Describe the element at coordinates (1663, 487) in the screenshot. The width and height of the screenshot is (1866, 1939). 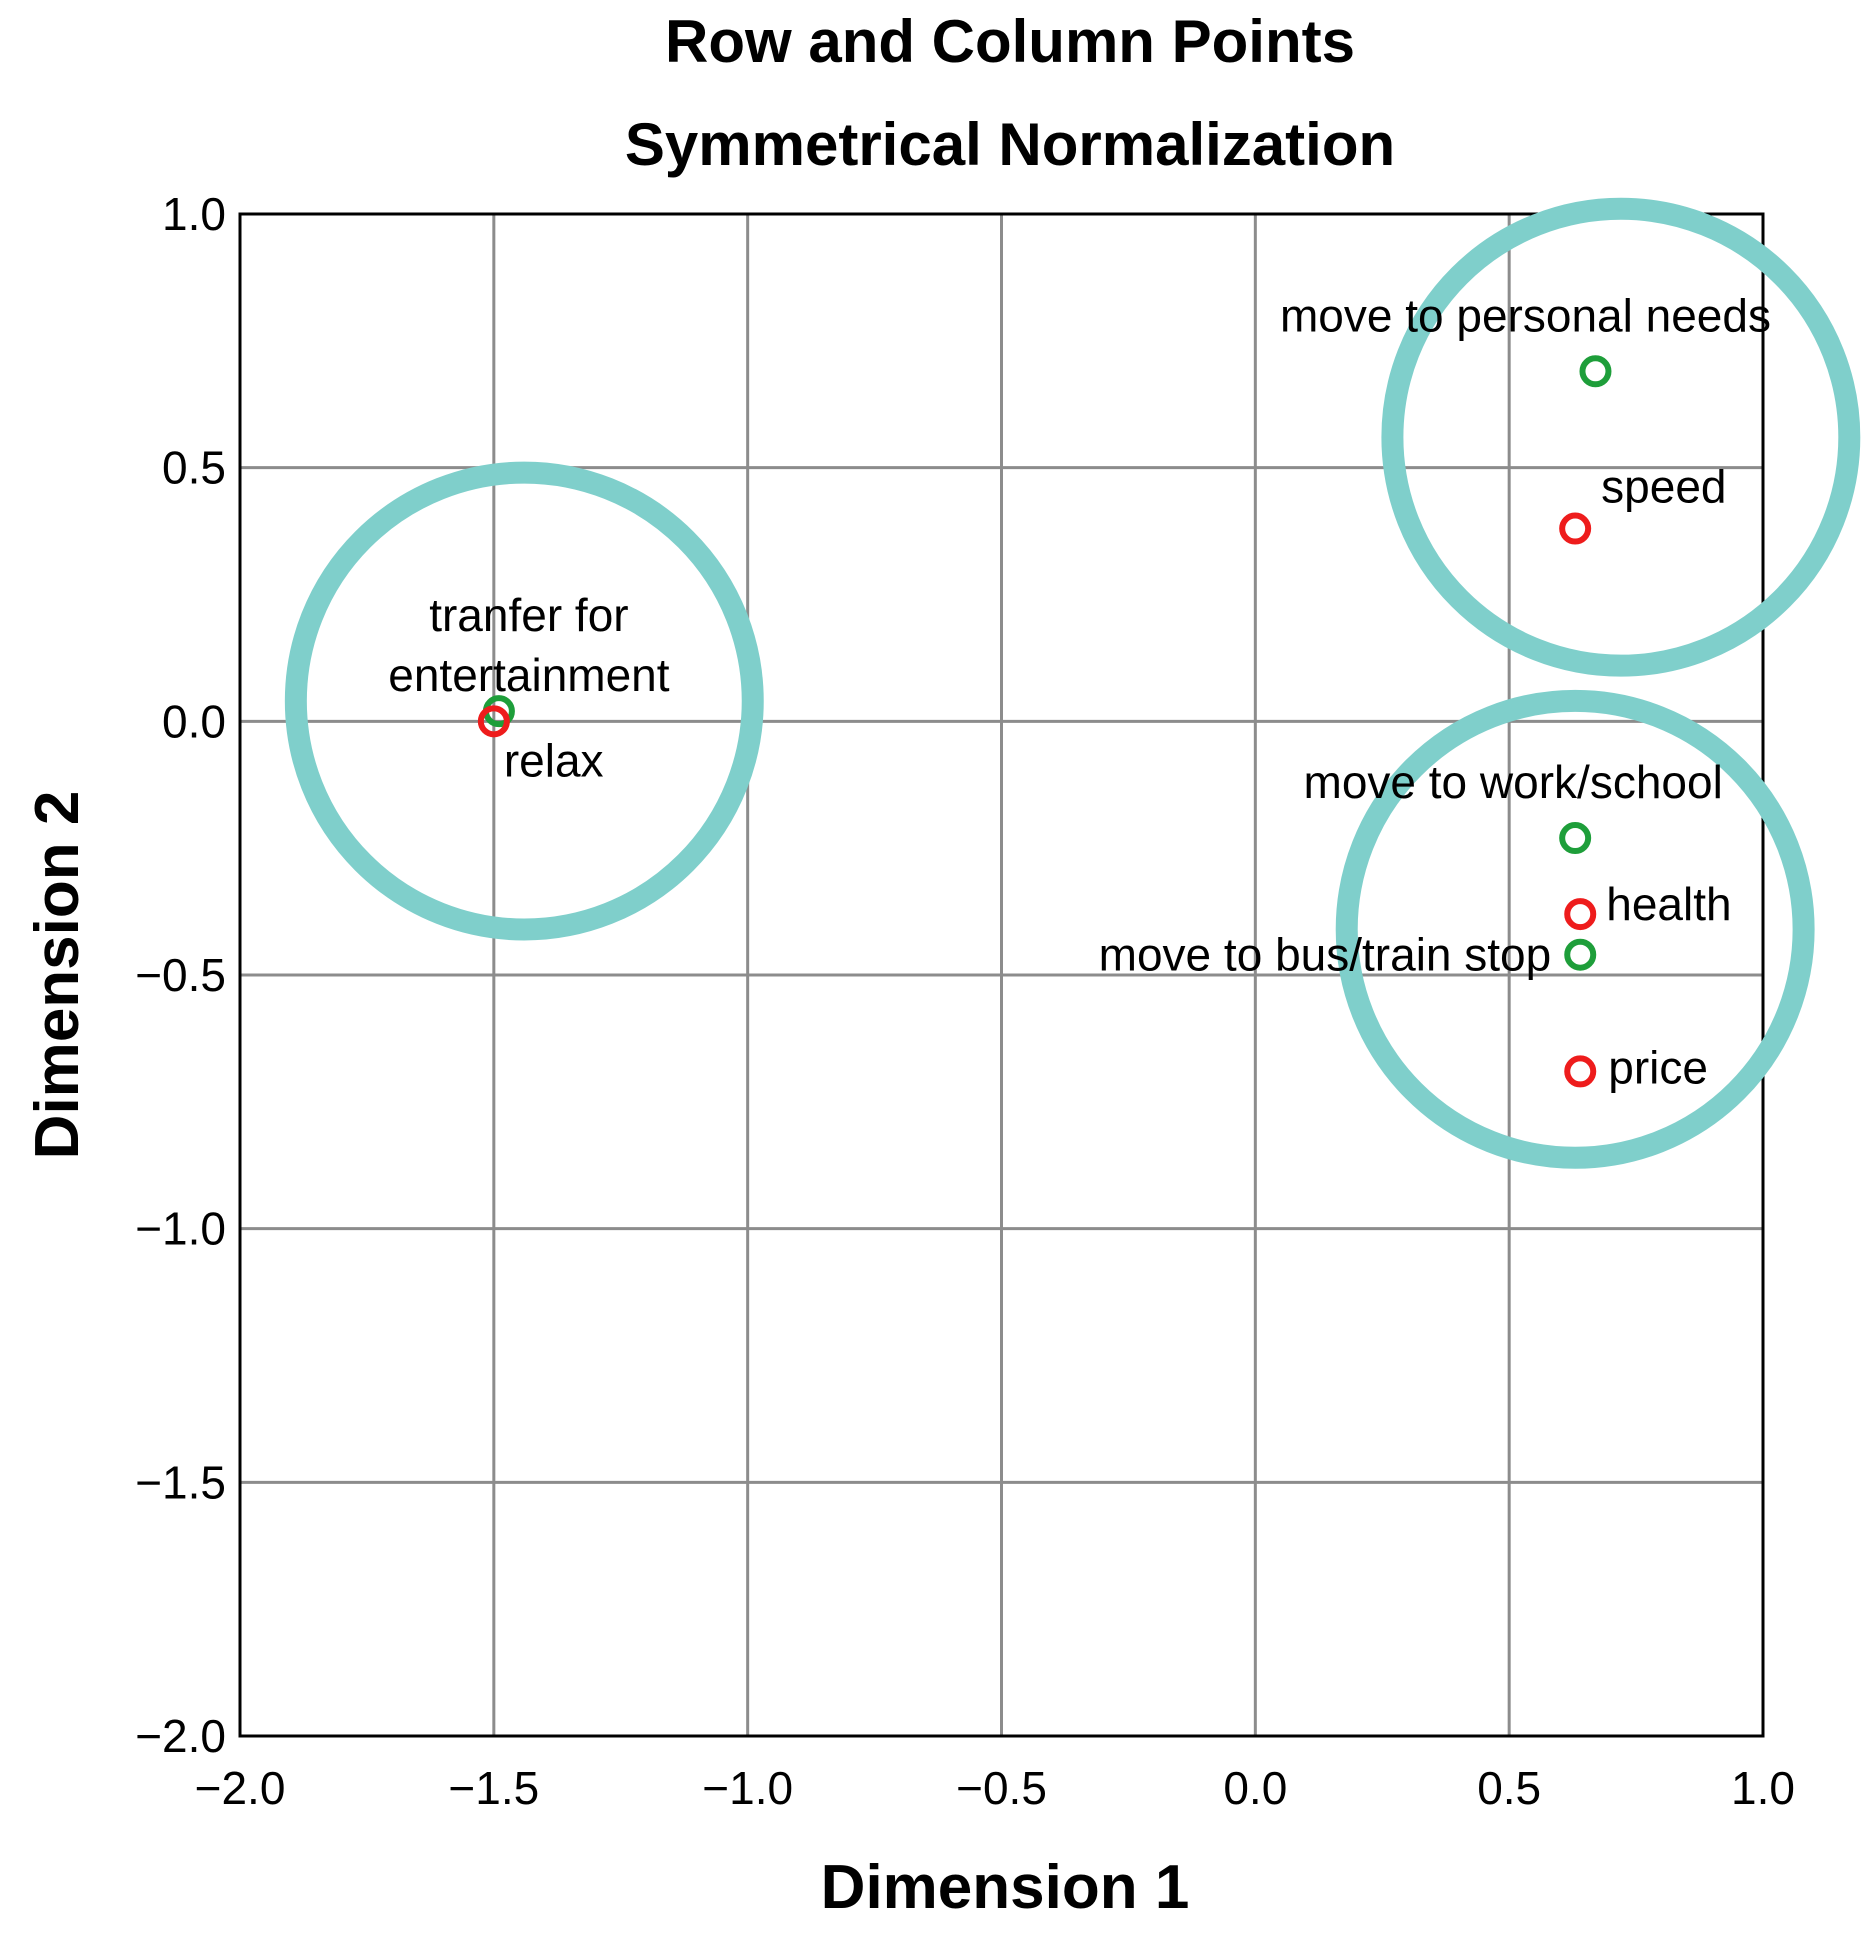
I see `point-label: speed` at that location.